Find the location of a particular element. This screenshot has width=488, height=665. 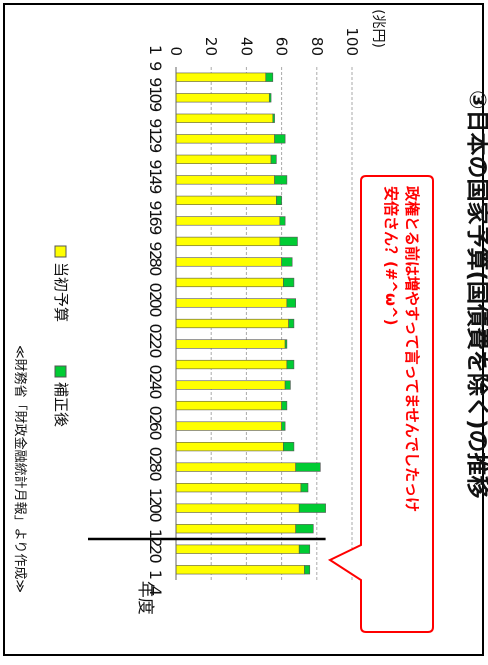

bar-supplementary-2004 is located at coordinates (290, 364).